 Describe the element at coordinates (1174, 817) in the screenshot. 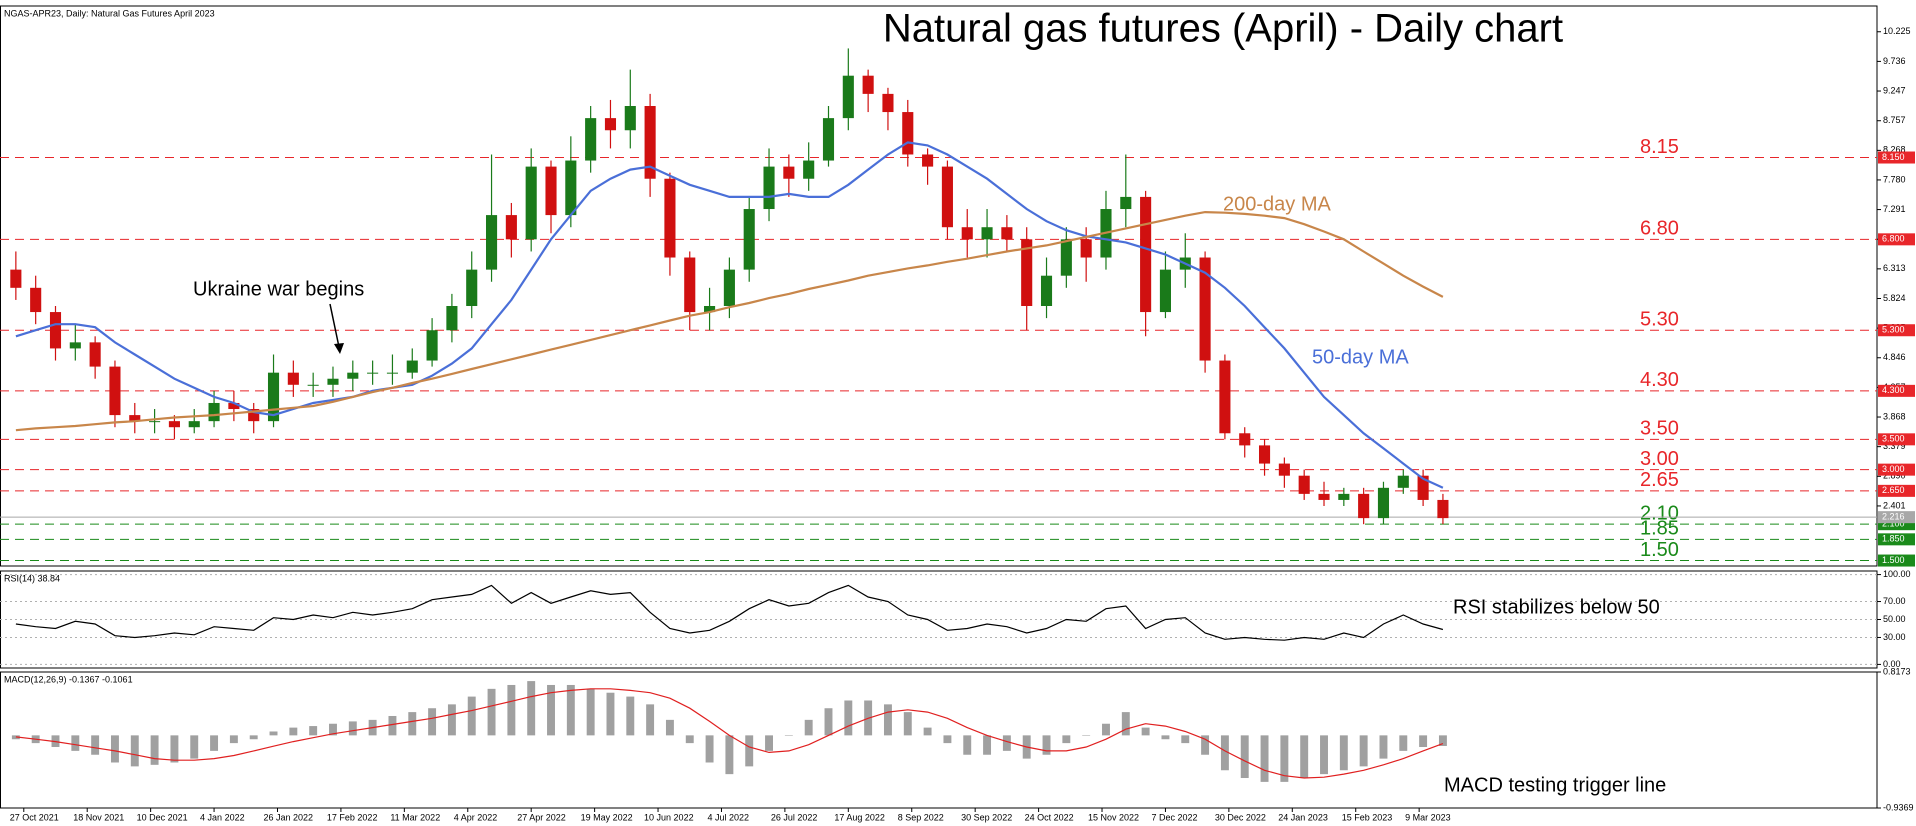

I see `x-tick-label: 7 Dec 2022` at that location.